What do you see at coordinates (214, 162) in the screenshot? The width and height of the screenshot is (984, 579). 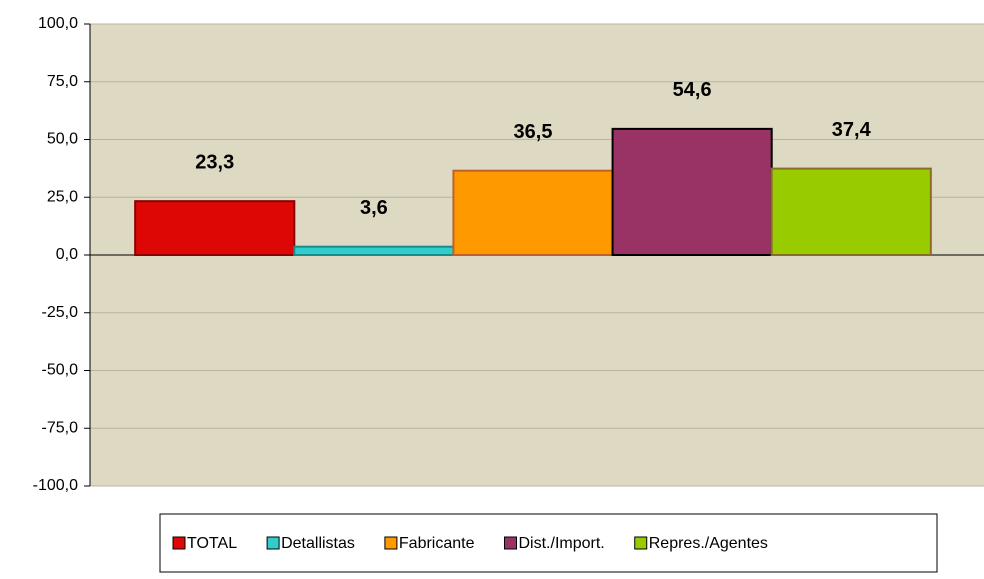 I see `data-label: 23,3` at bounding box center [214, 162].